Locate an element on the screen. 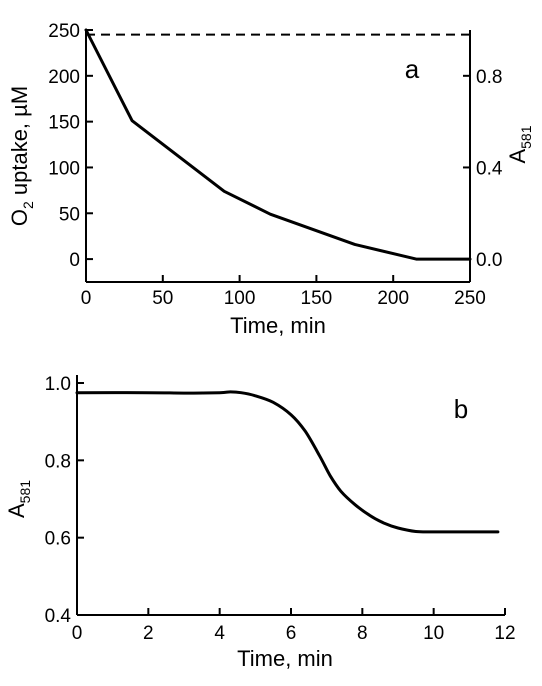 This screenshot has width=542, height=686. right-y-axis-title: A581 is located at coordinates (519, 144).